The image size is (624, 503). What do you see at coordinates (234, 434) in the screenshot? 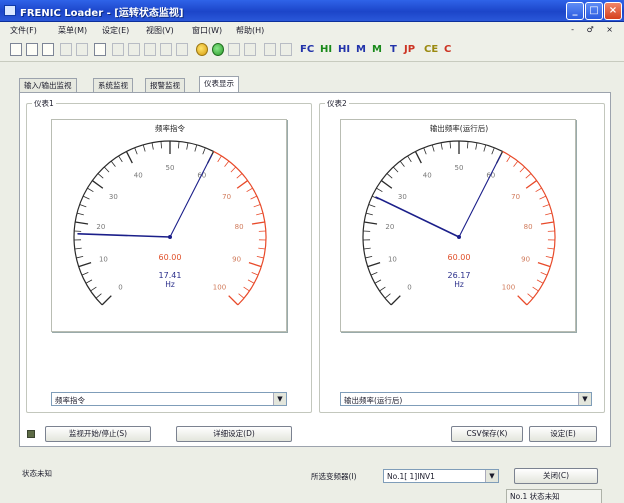
I see `detail-settings-button: 详细设定(D)` at bounding box center [234, 434].